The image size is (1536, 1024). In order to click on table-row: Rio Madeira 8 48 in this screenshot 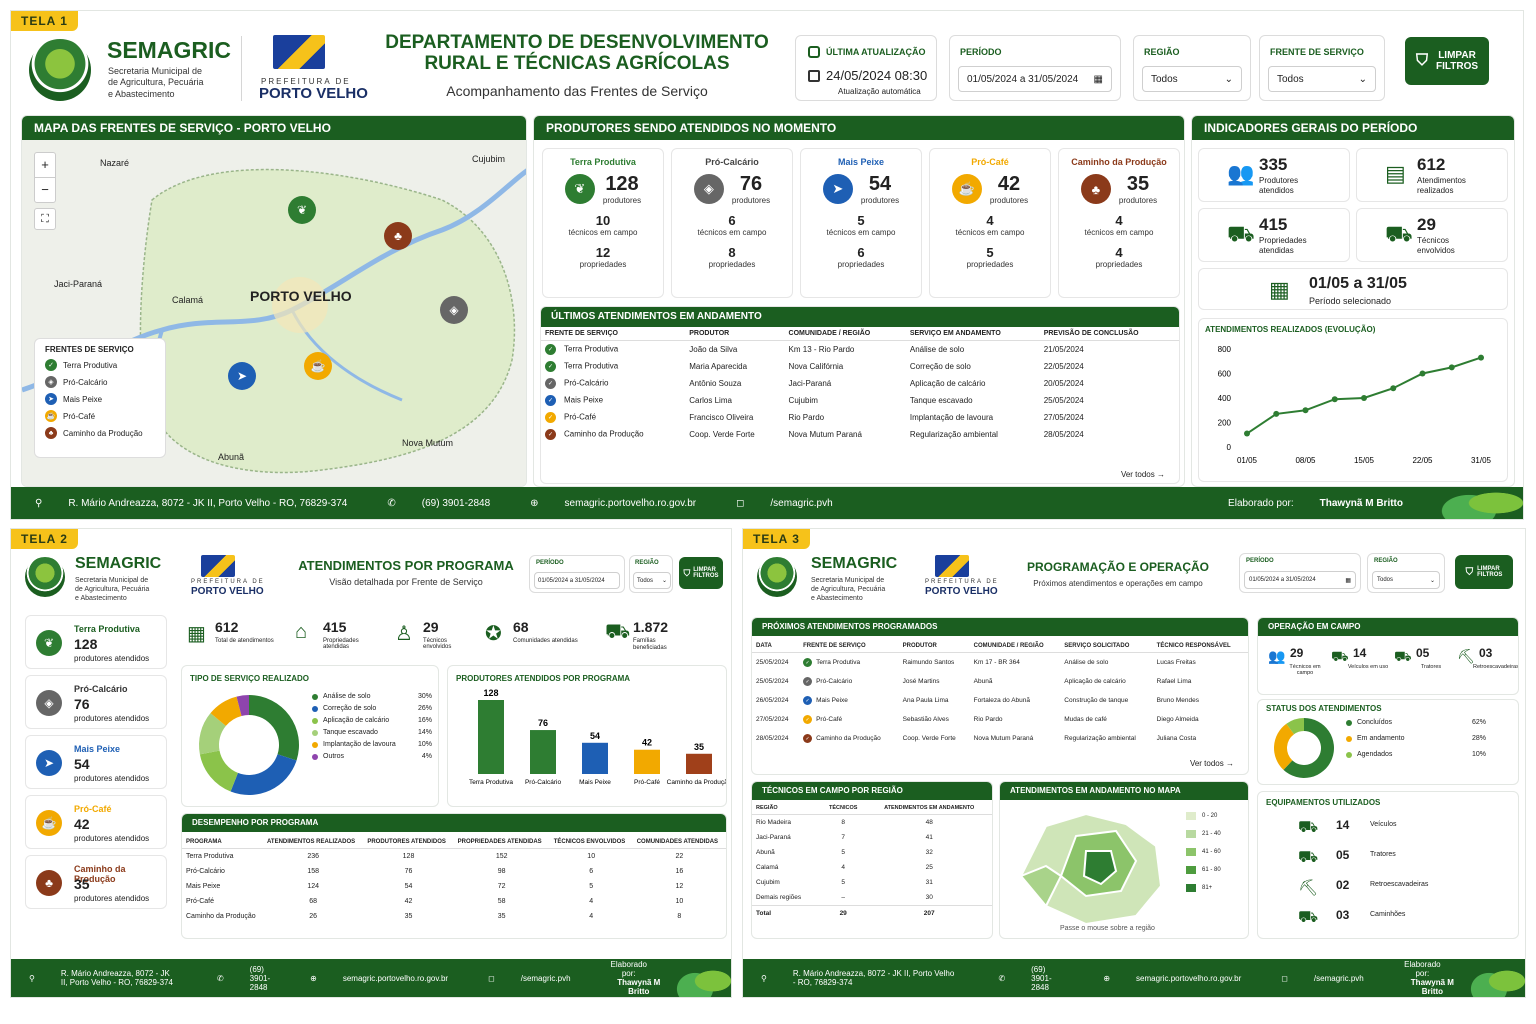, I will do `click(844, 822)`.